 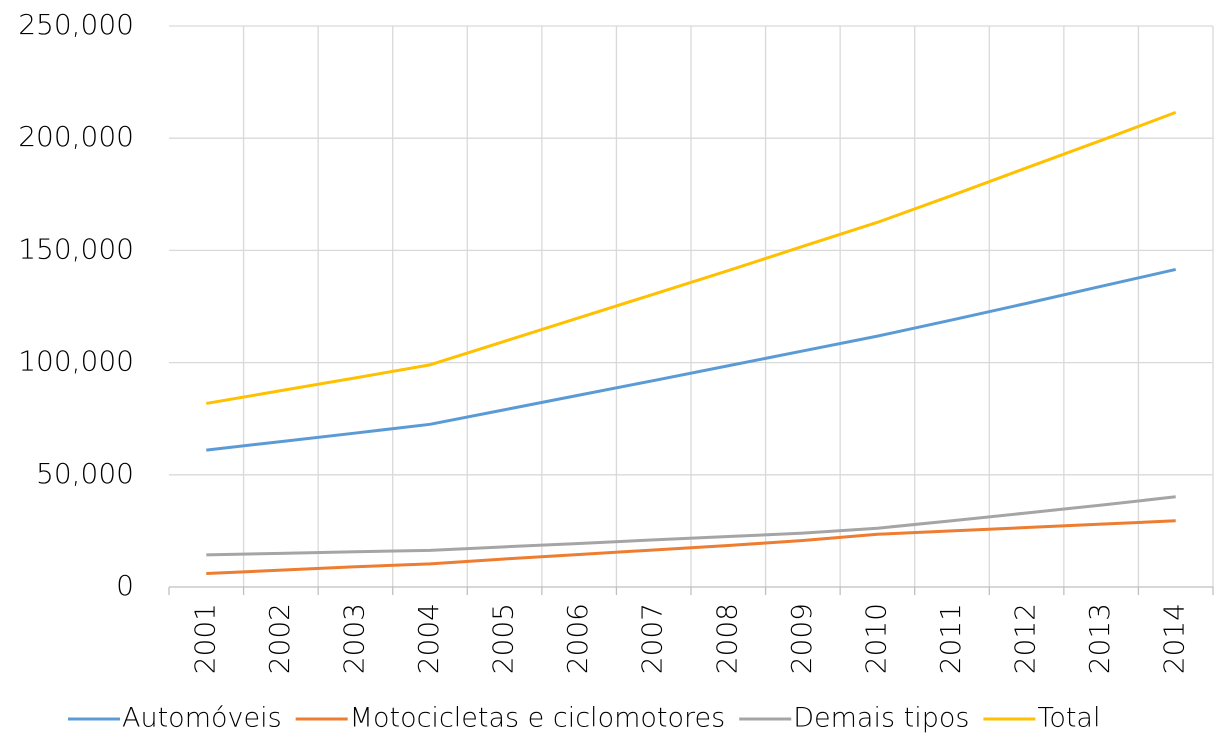 What do you see at coordinates (202, 718) in the screenshot?
I see `legend-label: Automóveis` at bounding box center [202, 718].